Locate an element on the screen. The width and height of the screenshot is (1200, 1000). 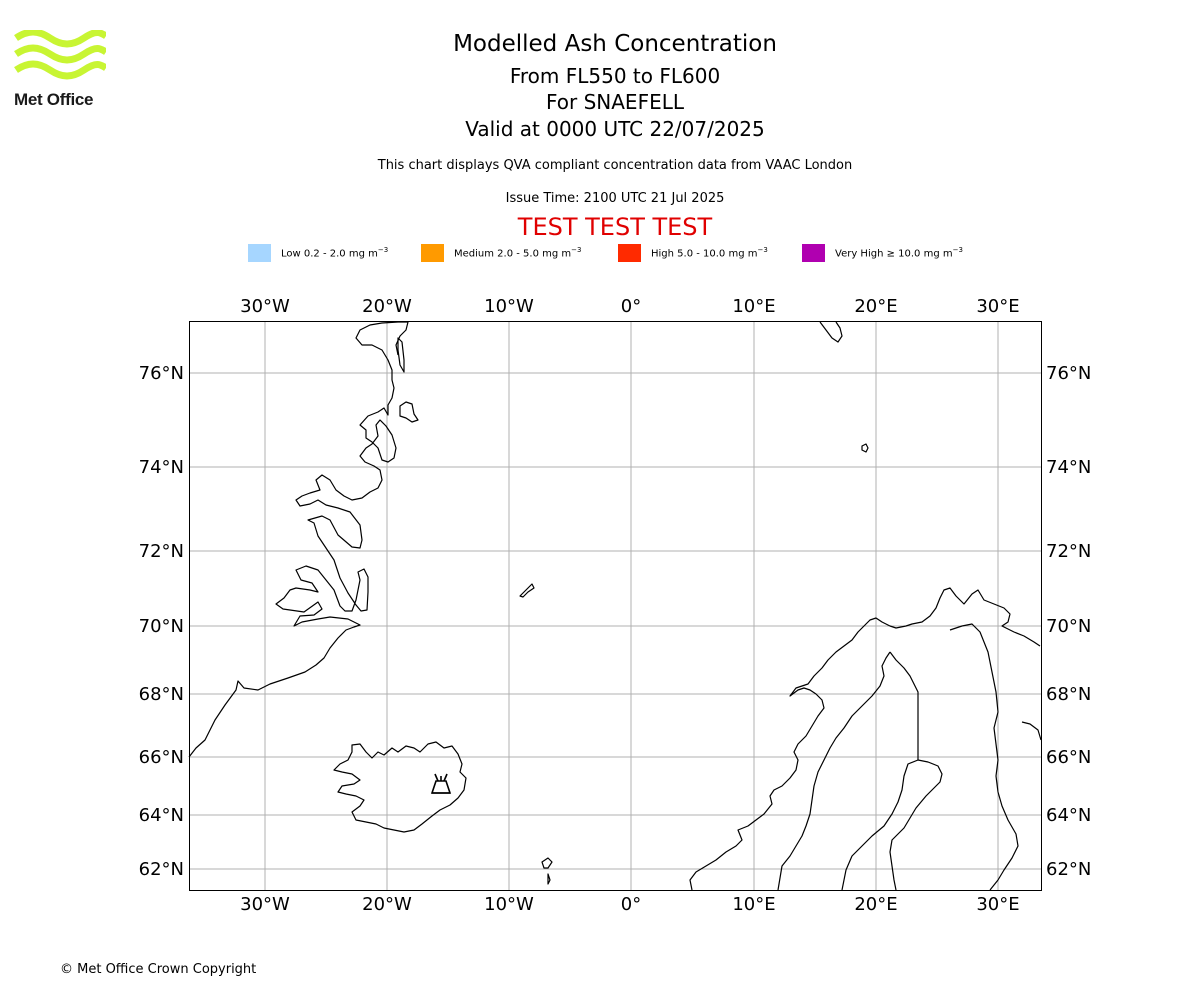
lon-label-bottom-0: 0° is located at coordinates (631, 904).